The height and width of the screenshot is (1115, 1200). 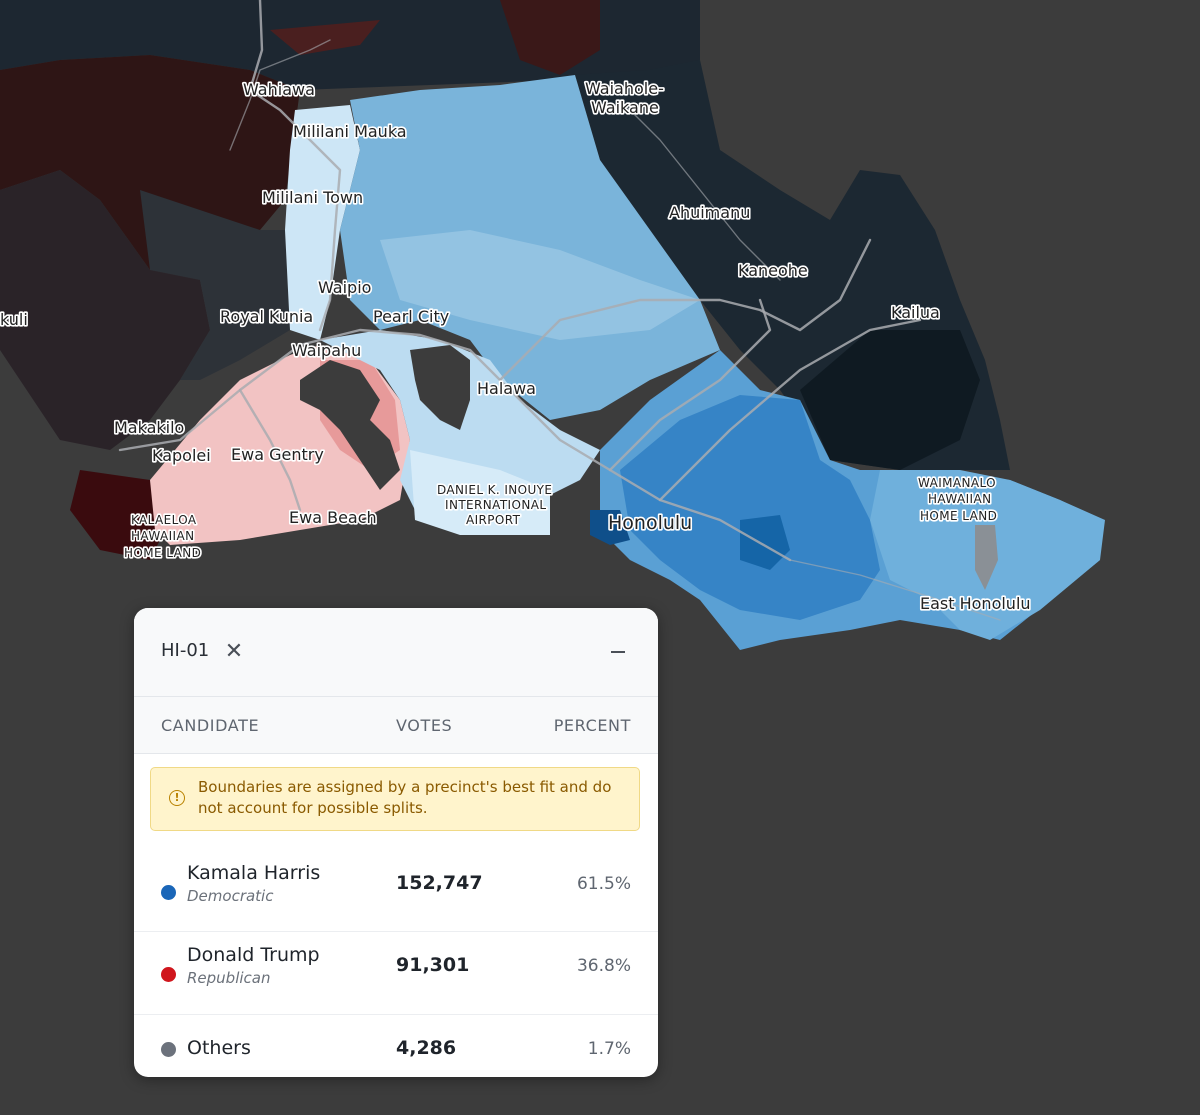 I want to click on column-votes: VOTES, so click(x=424, y=725).